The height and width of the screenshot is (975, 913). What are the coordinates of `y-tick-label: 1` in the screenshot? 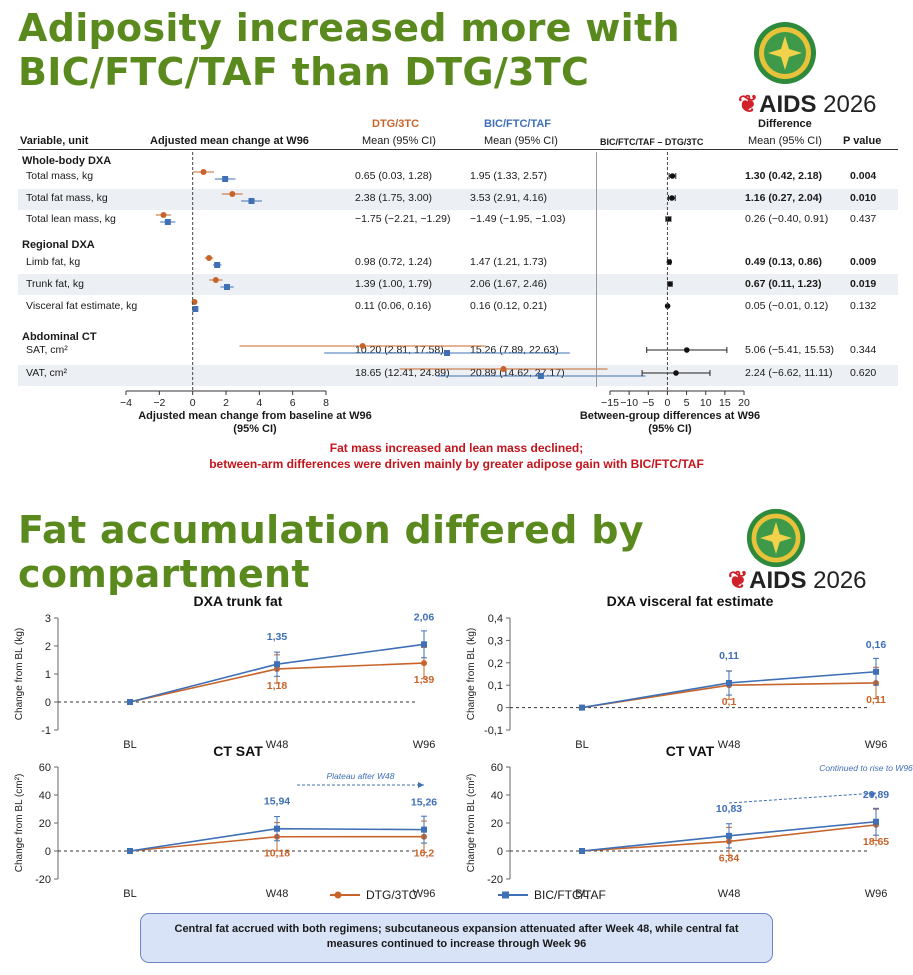 It's located at (48, 675).